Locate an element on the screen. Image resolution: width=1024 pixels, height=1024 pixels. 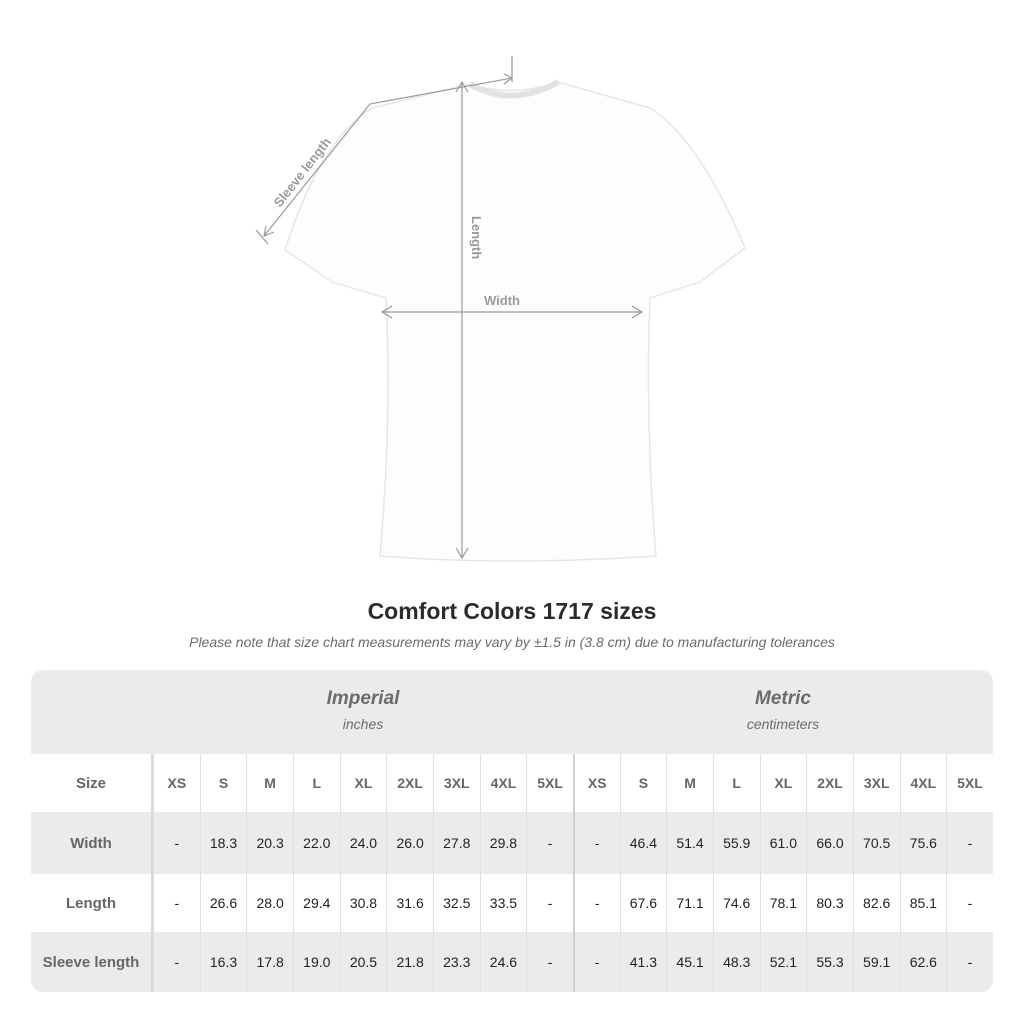
metric-unit: centimeters is located at coordinates (783, 724).